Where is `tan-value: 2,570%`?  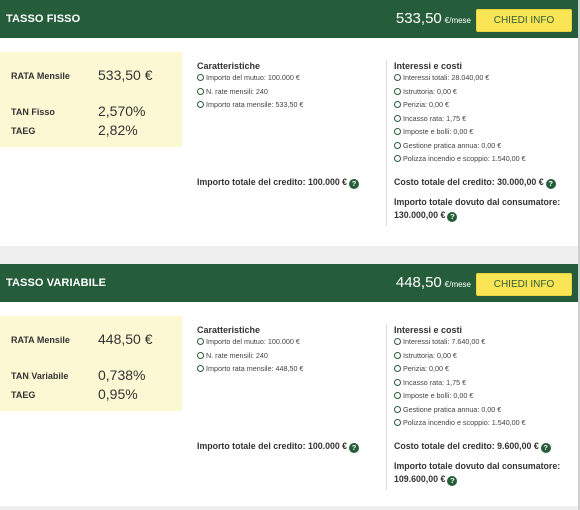
tan-value: 2,570% is located at coordinates (122, 111).